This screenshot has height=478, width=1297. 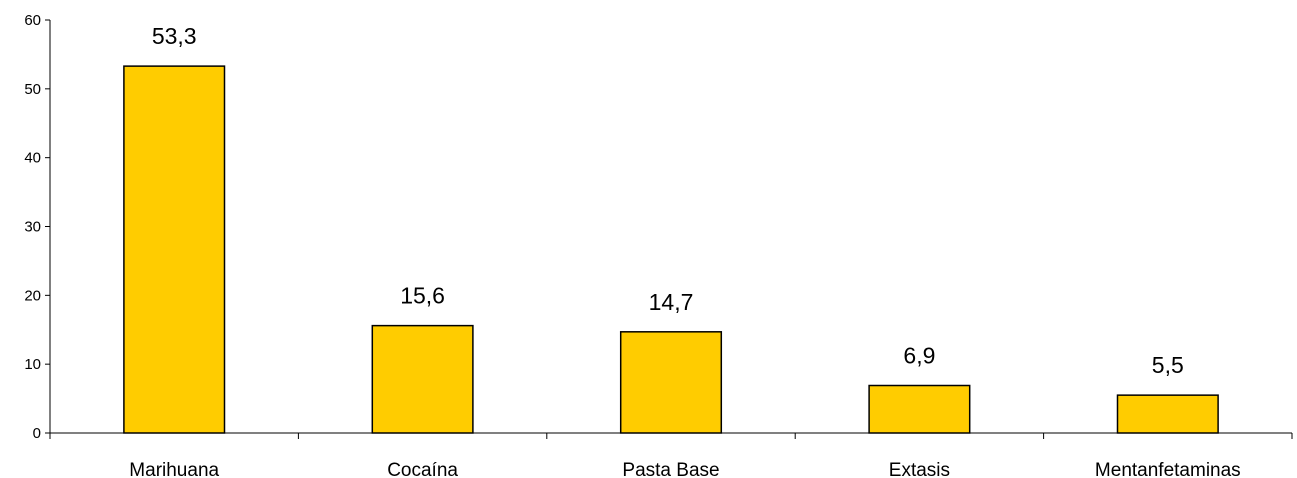 I want to click on y-axis: 0 10 20 30 40 50 60, so click(x=37, y=227).